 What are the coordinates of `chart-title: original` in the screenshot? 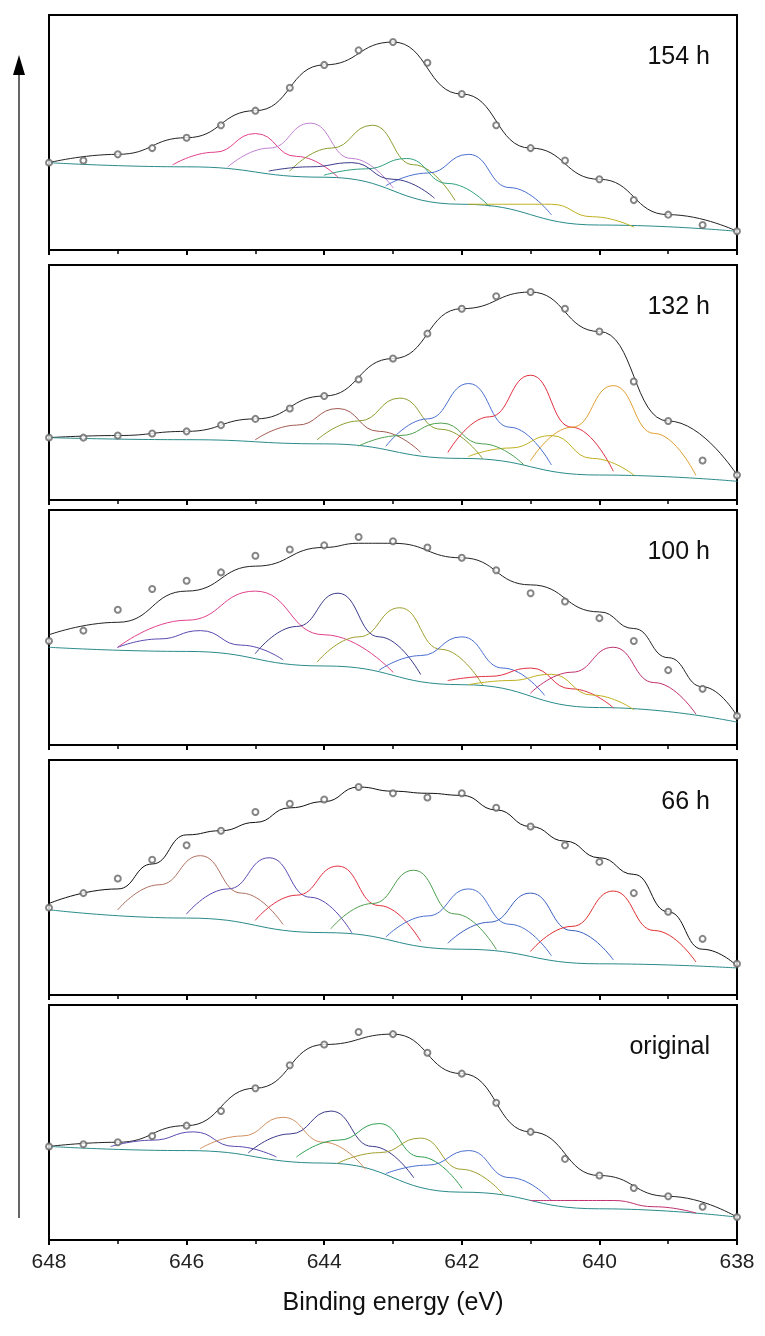 It's located at (670, 1044).